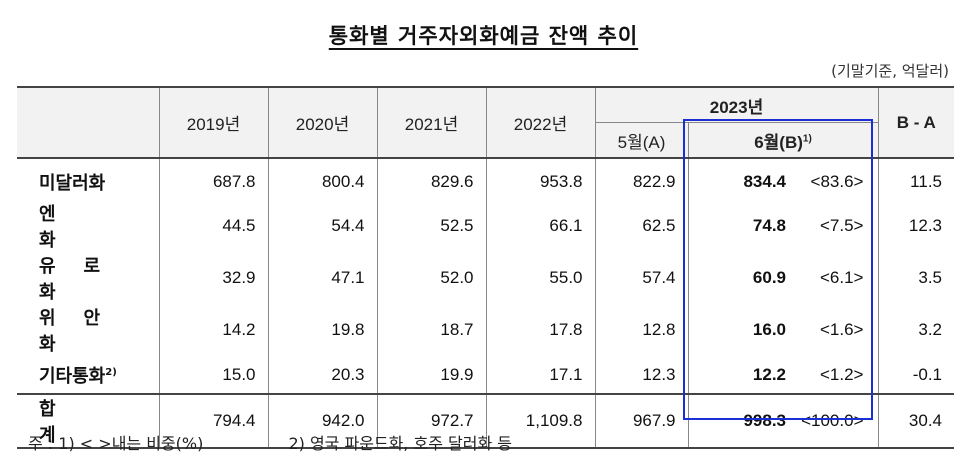 The image size is (967, 471). What do you see at coordinates (431, 421) in the screenshot?
I see `cell-v2021: 972.7` at bounding box center [431, 421].